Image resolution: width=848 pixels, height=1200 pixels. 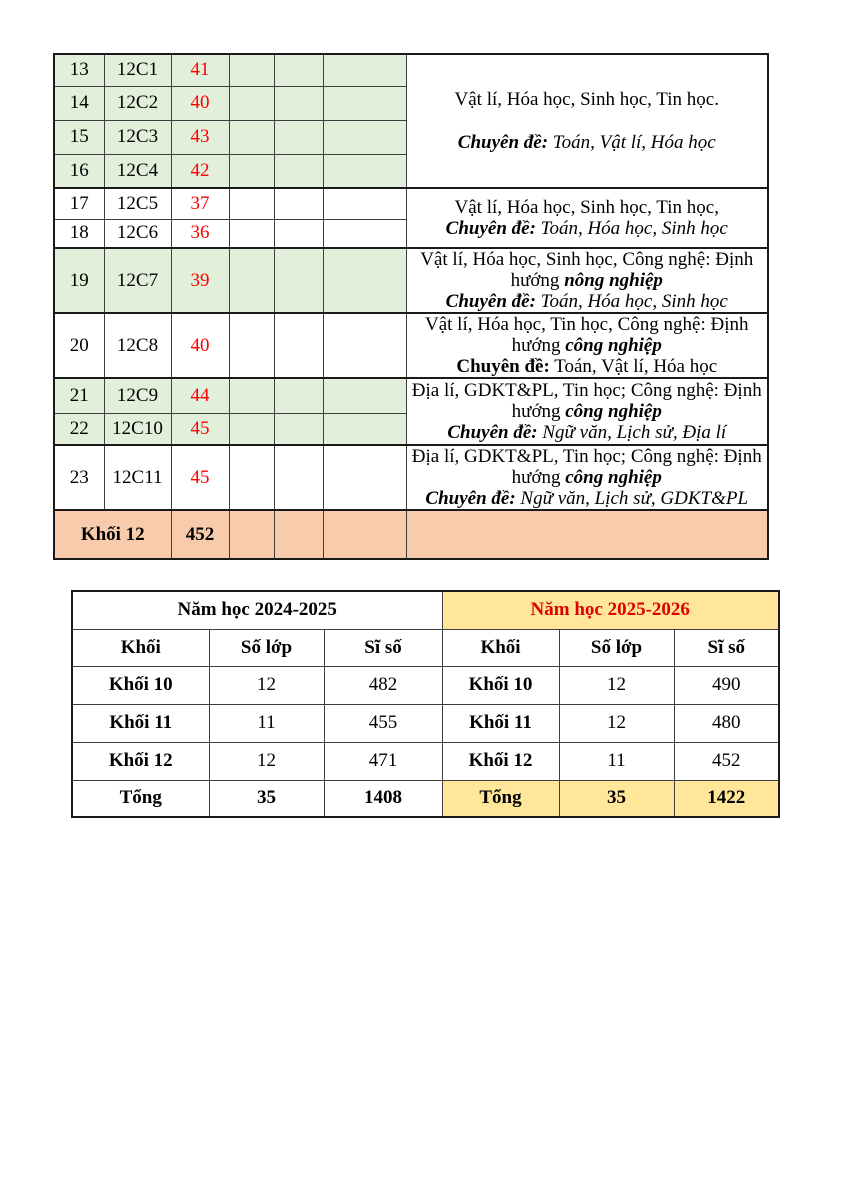 What do you see at coordinates (200, 203) in the screenshot?
I see `class-size-cell: 37` at bounding box center [200, 203].